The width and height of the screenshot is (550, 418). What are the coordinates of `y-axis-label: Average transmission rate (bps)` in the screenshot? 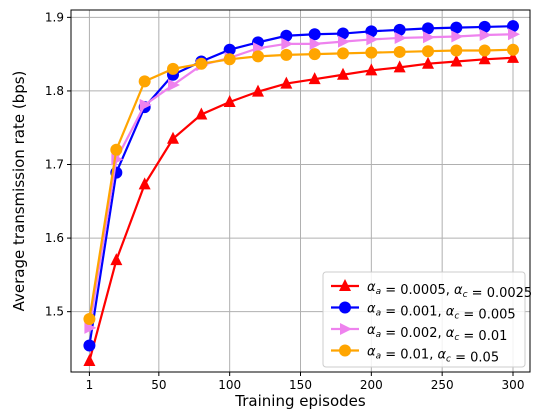 It's located at (19, 191).